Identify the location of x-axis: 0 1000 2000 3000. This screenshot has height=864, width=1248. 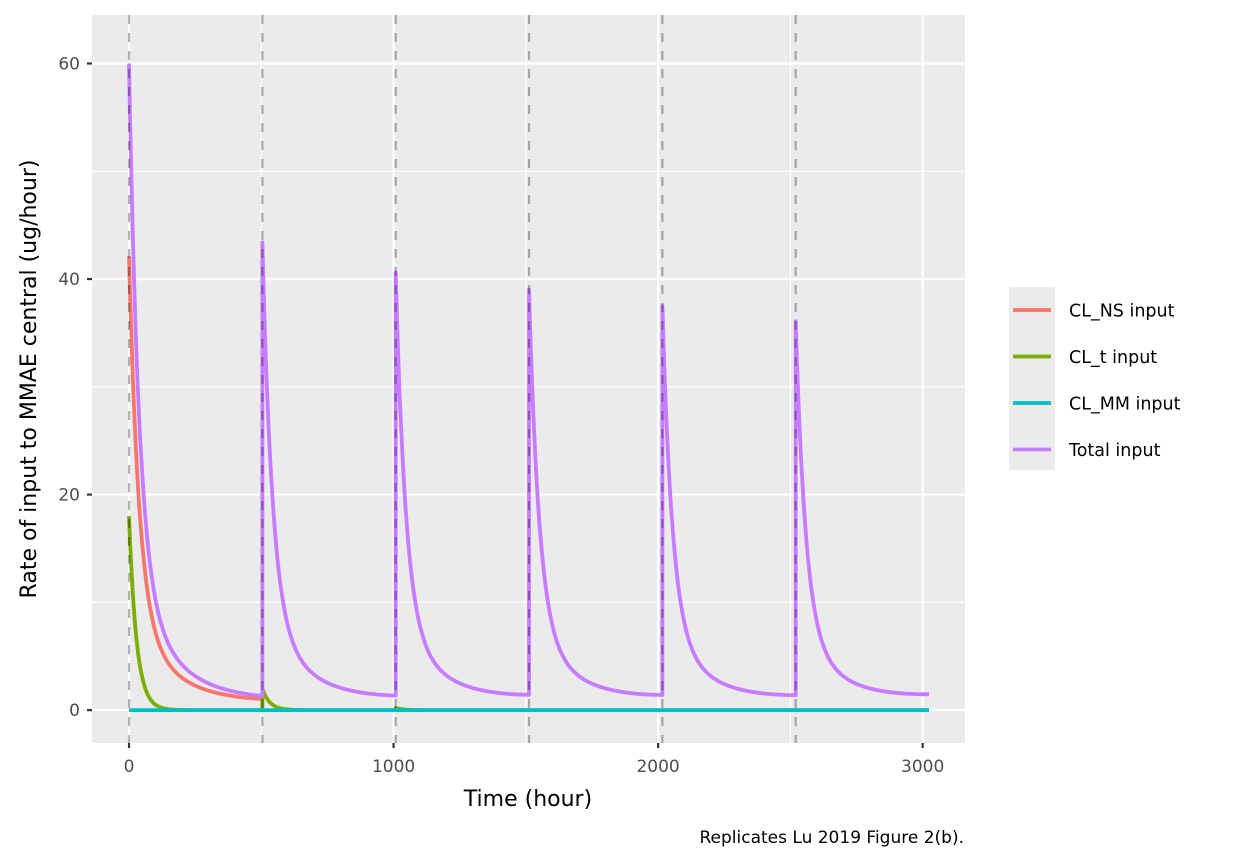
(534, 760).